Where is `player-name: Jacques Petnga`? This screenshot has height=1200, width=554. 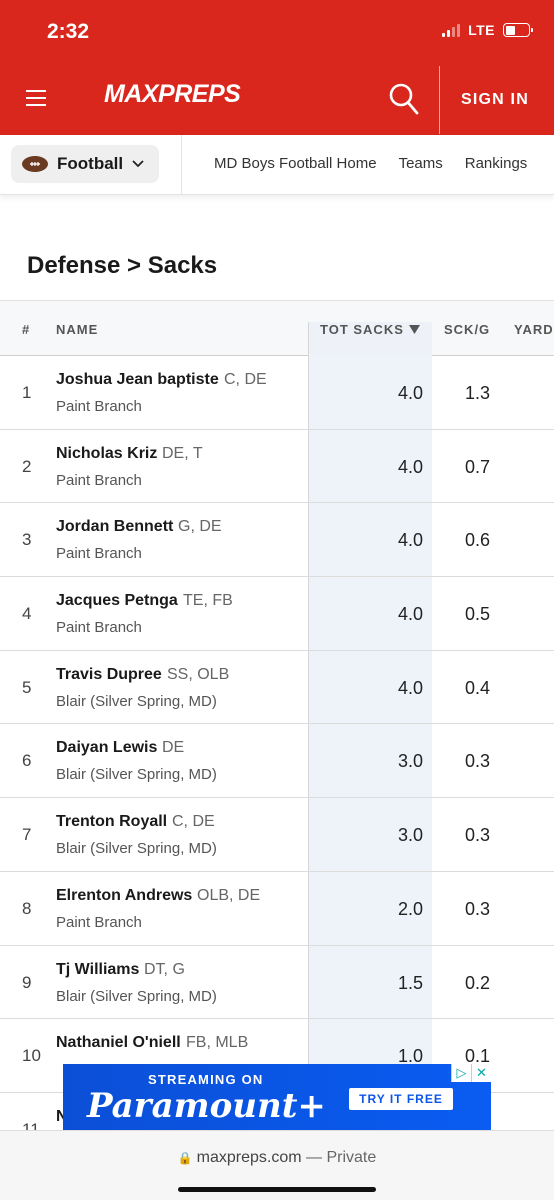
player-name: Jacques Petnga is located at coordinates (117, 601).